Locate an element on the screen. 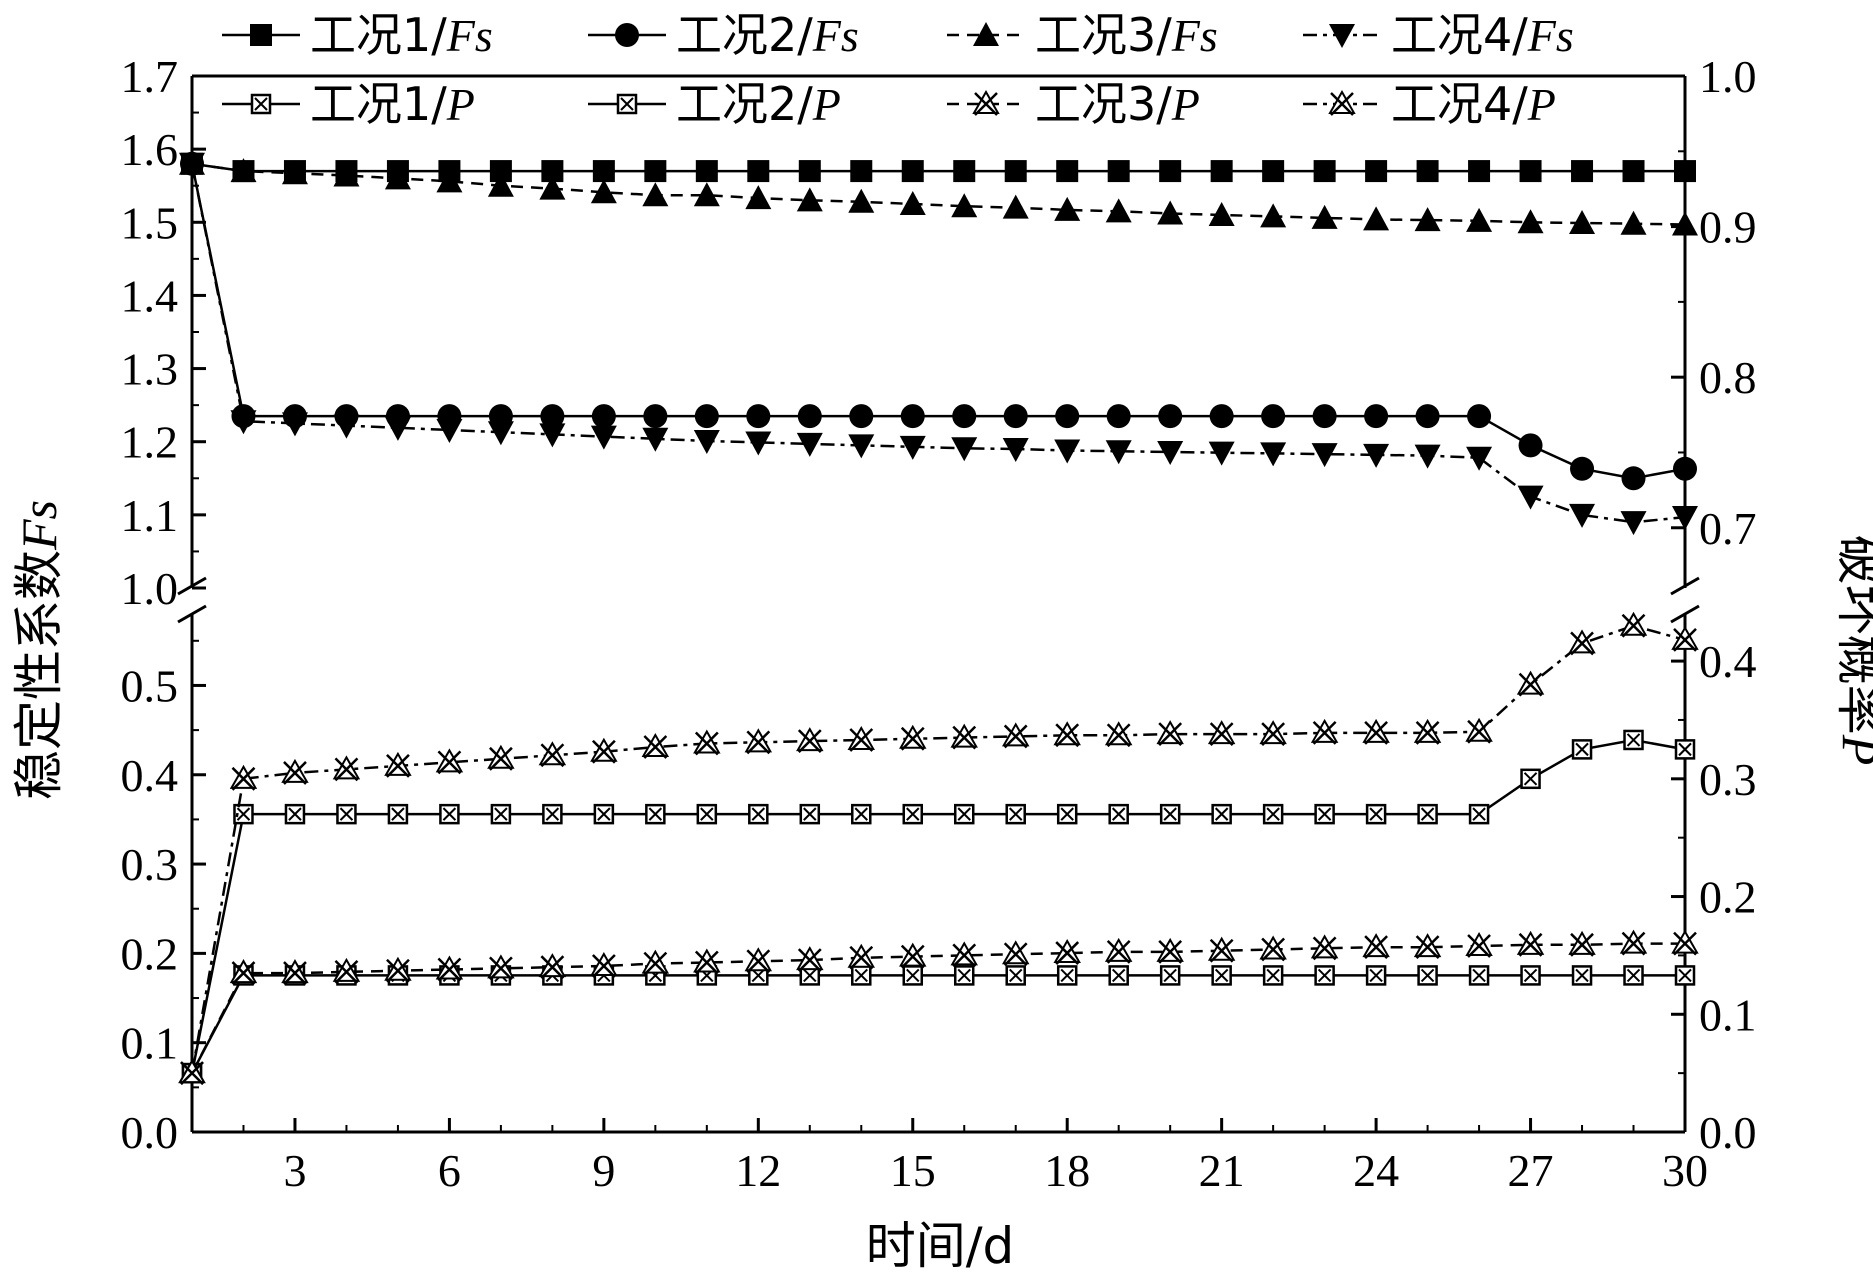 The width and height of the screenshot is (1873, 1278). left-tick-label: 1.2 is located at coordinates (150, 442).